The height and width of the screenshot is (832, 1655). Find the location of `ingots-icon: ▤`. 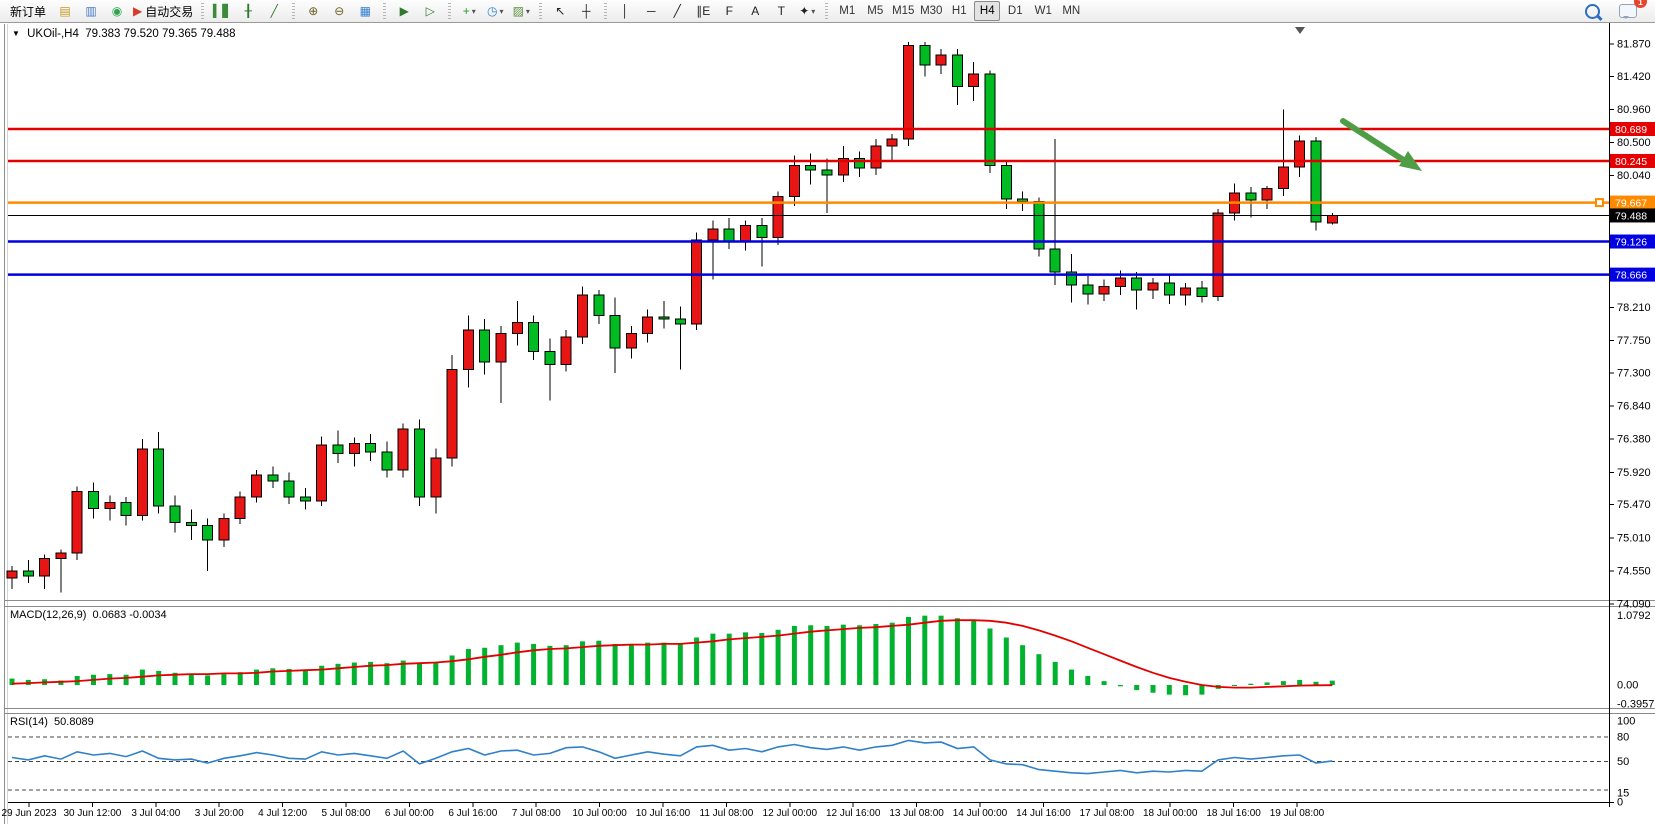

ingots-icon: ▤ is located at coordinates (65, 11).